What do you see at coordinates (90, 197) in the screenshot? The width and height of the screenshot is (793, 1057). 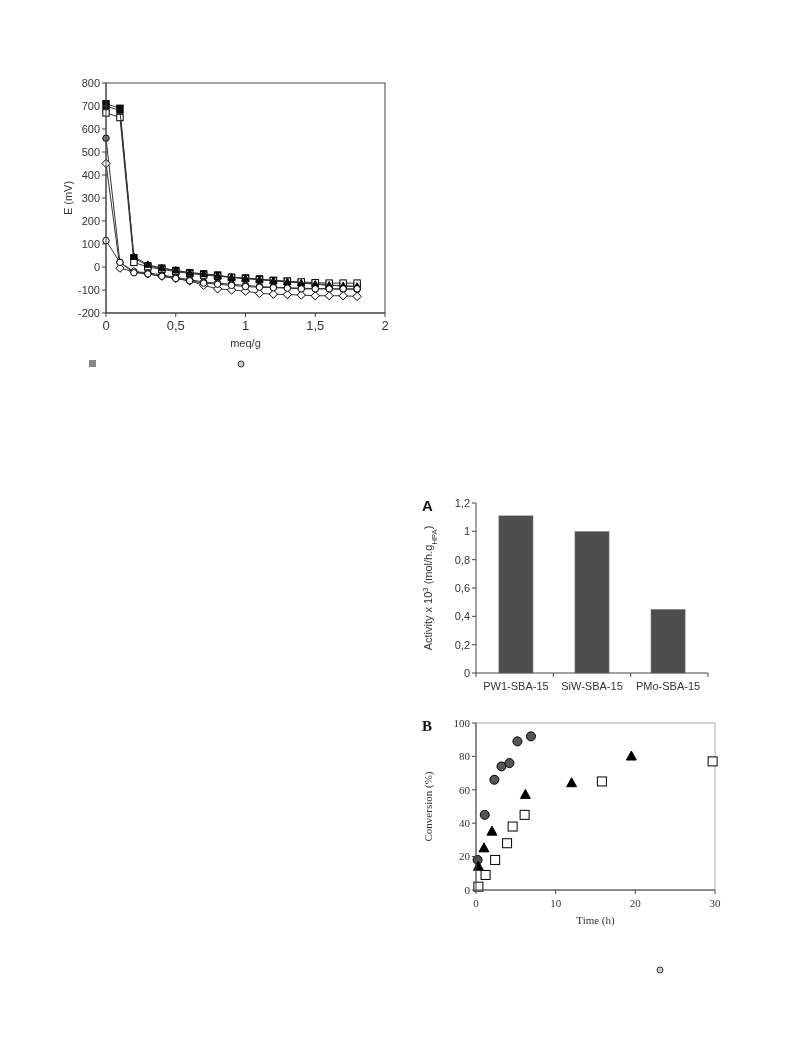 I see `y-tick-label: 300` at bounding box center [90, 197].